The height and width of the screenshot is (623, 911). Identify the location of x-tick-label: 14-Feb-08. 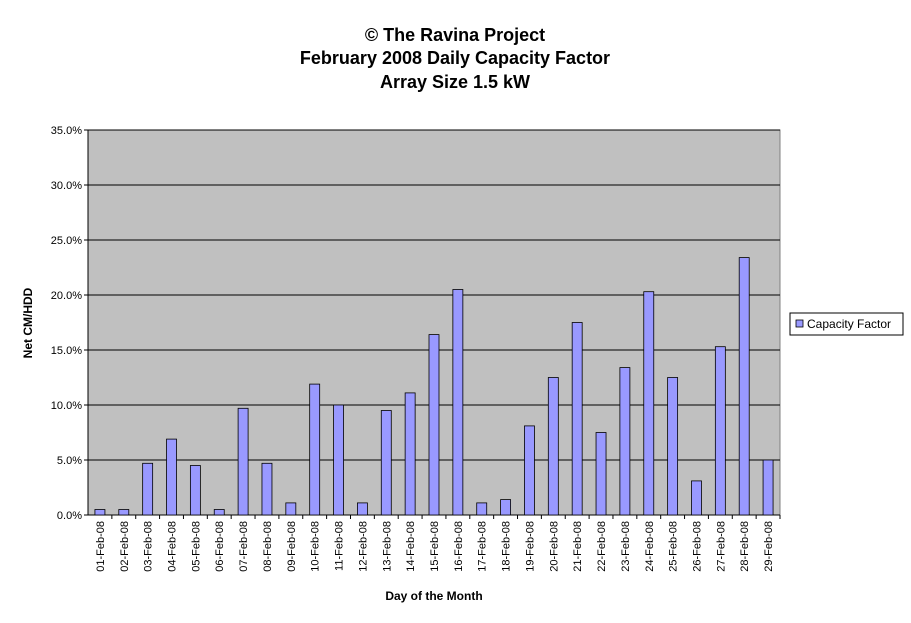
(411, 546).